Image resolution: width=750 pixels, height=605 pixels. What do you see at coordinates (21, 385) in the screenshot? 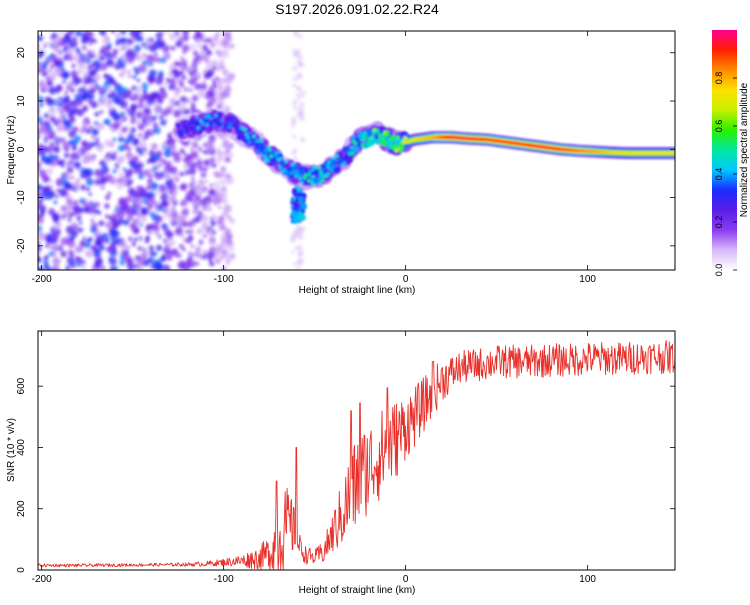
I see `snr-y-tick-label: 600` at bounding box center [21, 385].